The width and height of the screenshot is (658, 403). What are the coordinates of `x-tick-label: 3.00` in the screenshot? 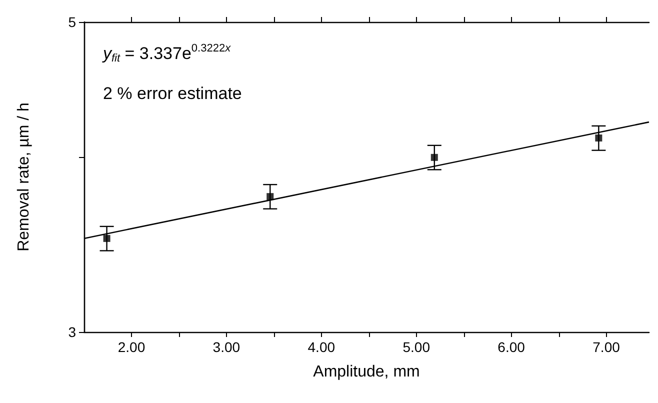 It's located at (226, 347).